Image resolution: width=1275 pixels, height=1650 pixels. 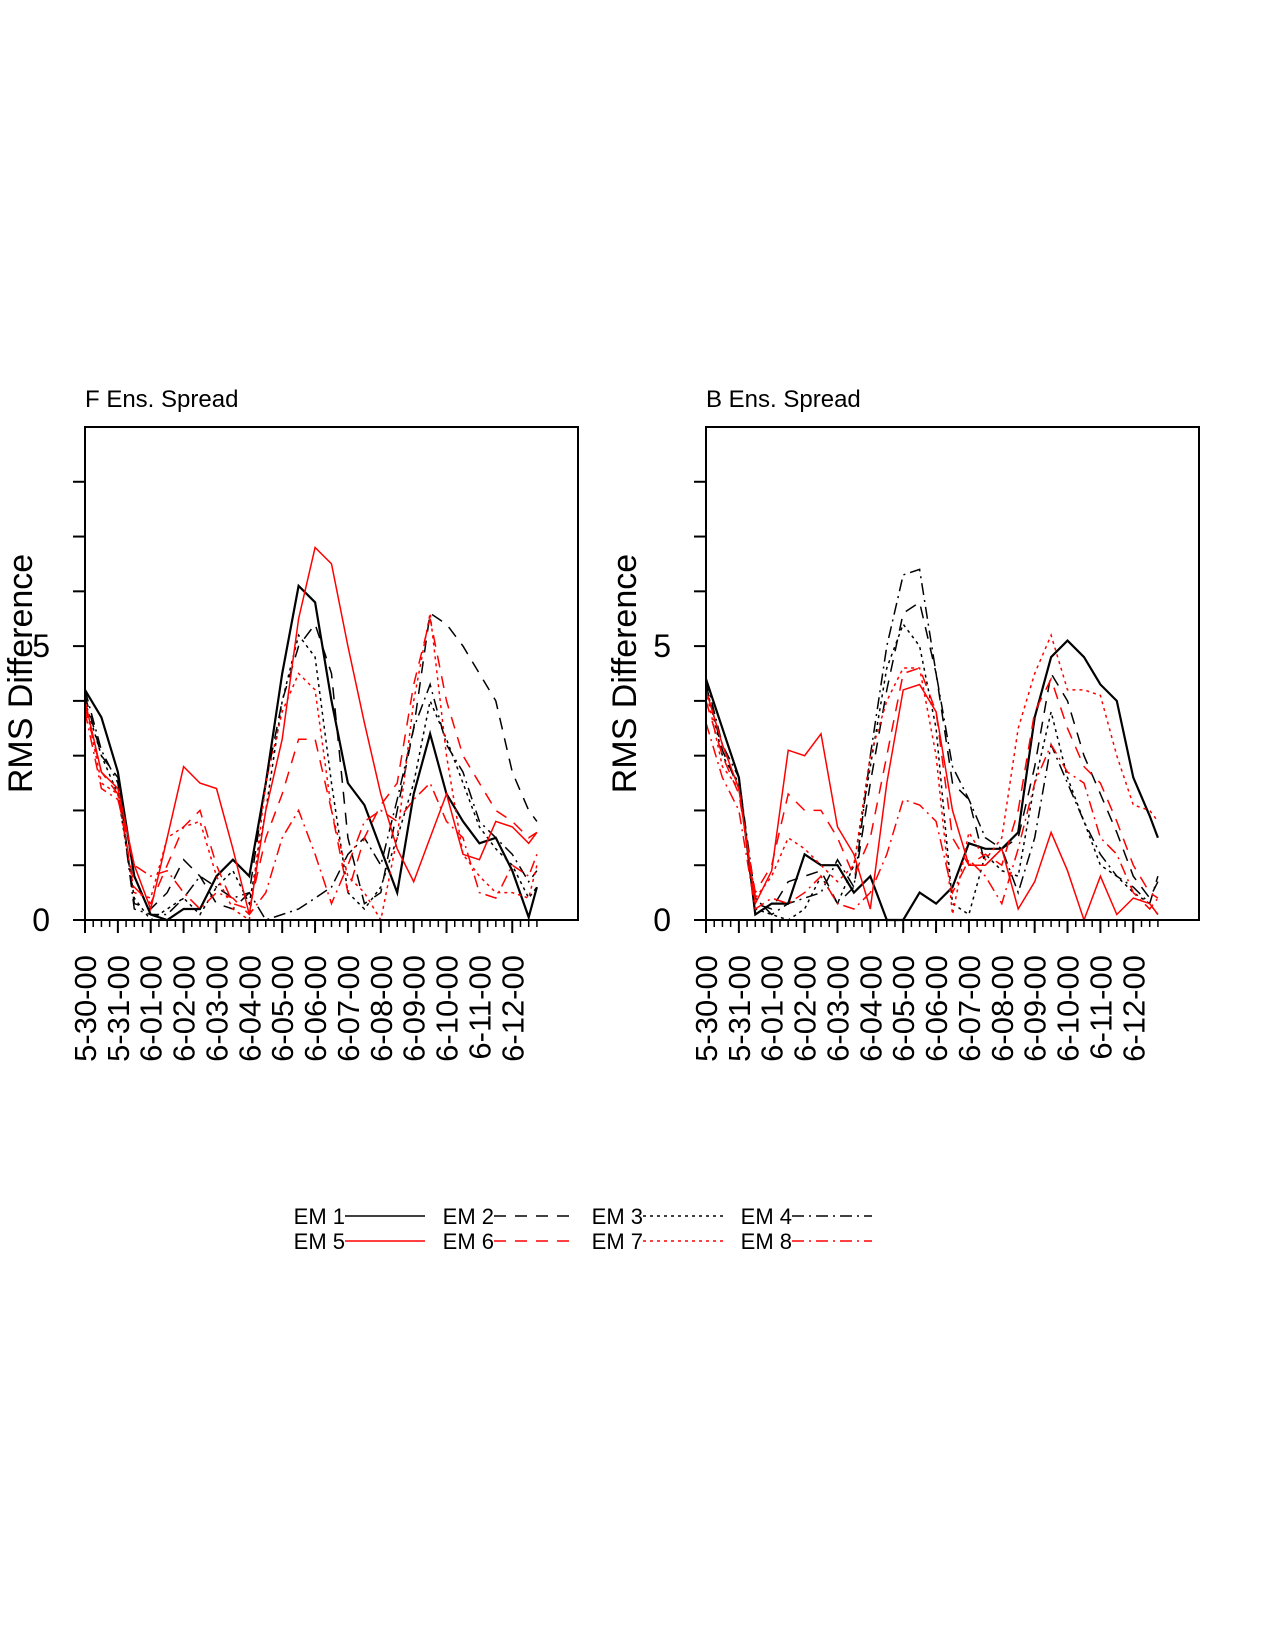 I want to click on legend-label: EM 3, so click(x=617, y=1216).